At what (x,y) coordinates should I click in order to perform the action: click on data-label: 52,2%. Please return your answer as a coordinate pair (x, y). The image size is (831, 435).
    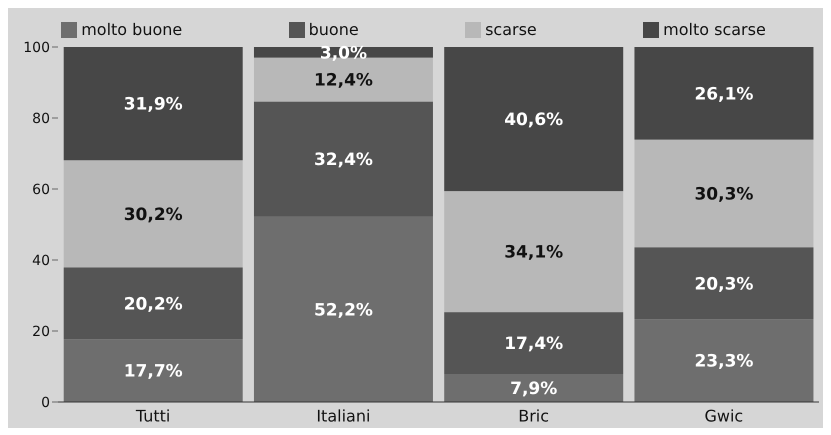
    Looking at the image, I should click on (343, 310).